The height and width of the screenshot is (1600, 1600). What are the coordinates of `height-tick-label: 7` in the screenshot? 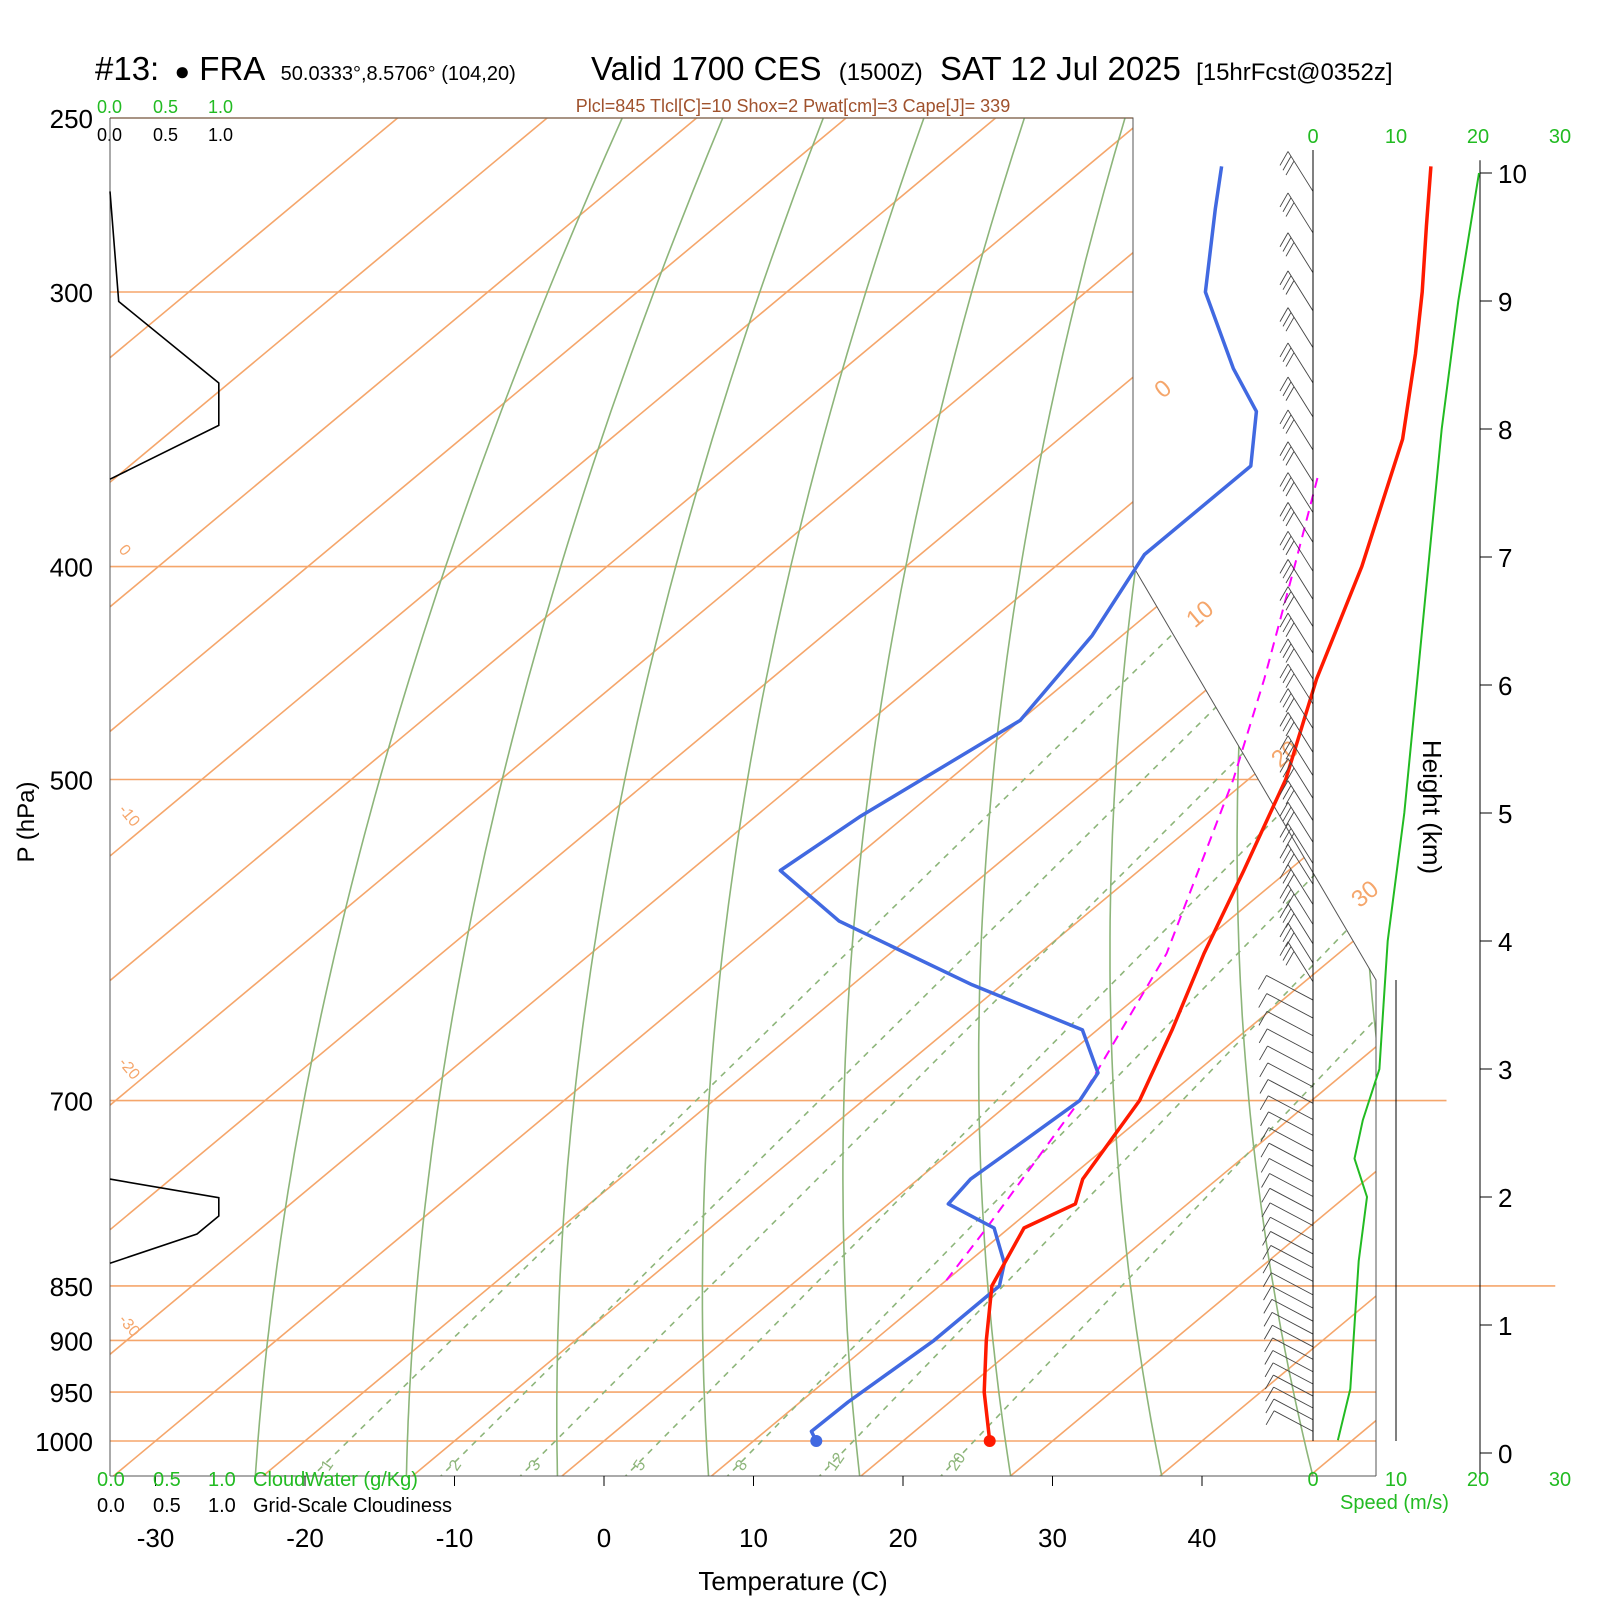 It's located at (1505, 558).